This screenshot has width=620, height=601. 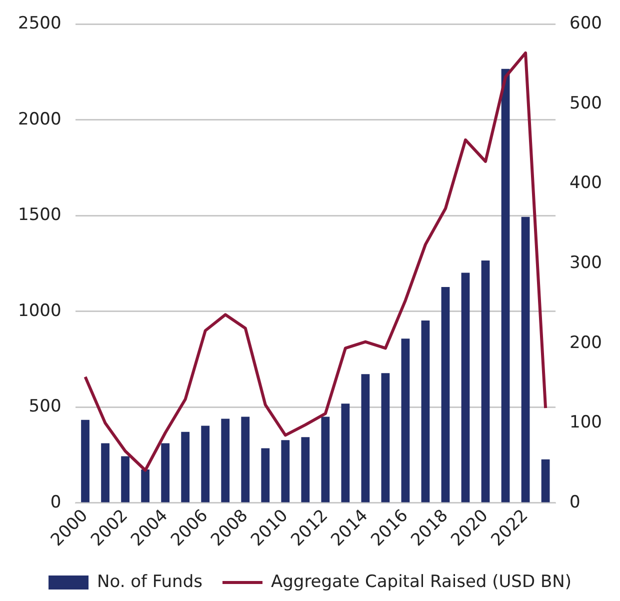 I want to click on y2-tick-label: 100, so click(x=586, y=422).